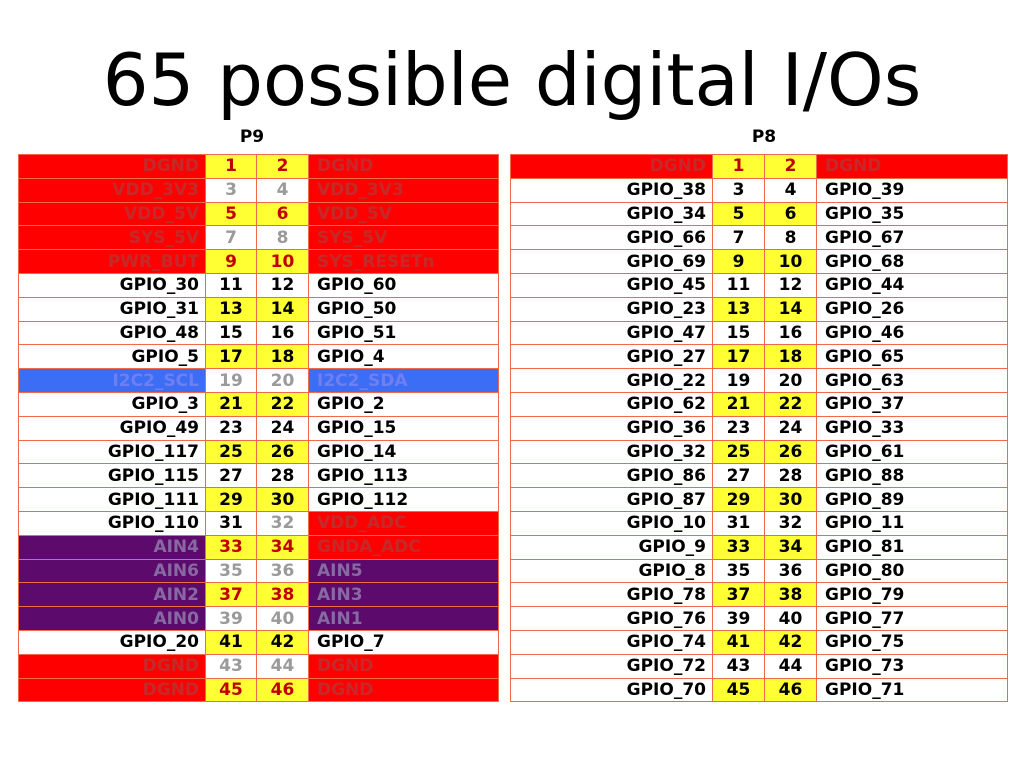 The height and width of the screenshot is (757, 1024). I want to click on p9-even-pin-number: 18, so click(282, 357).